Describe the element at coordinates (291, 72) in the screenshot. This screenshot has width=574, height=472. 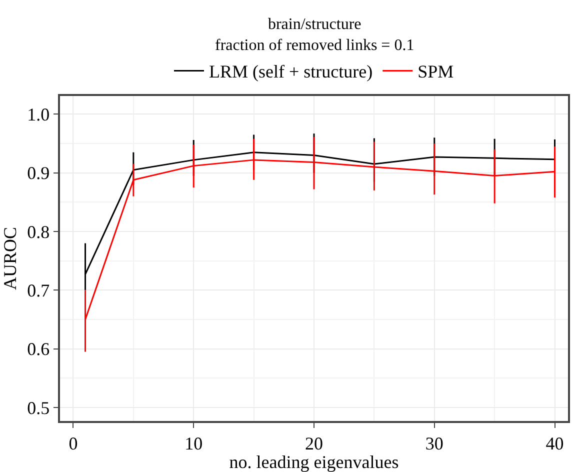
I see `legend-label: LRM (self + structure)` at that location.